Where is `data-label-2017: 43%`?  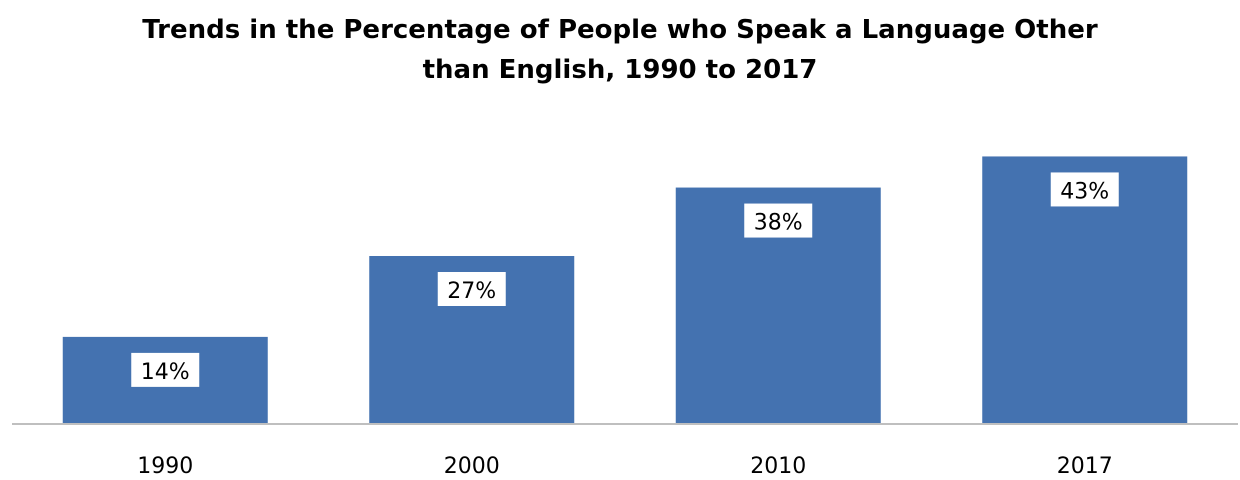
data-label-2017: 43% is located at coordinates (1084, 191).